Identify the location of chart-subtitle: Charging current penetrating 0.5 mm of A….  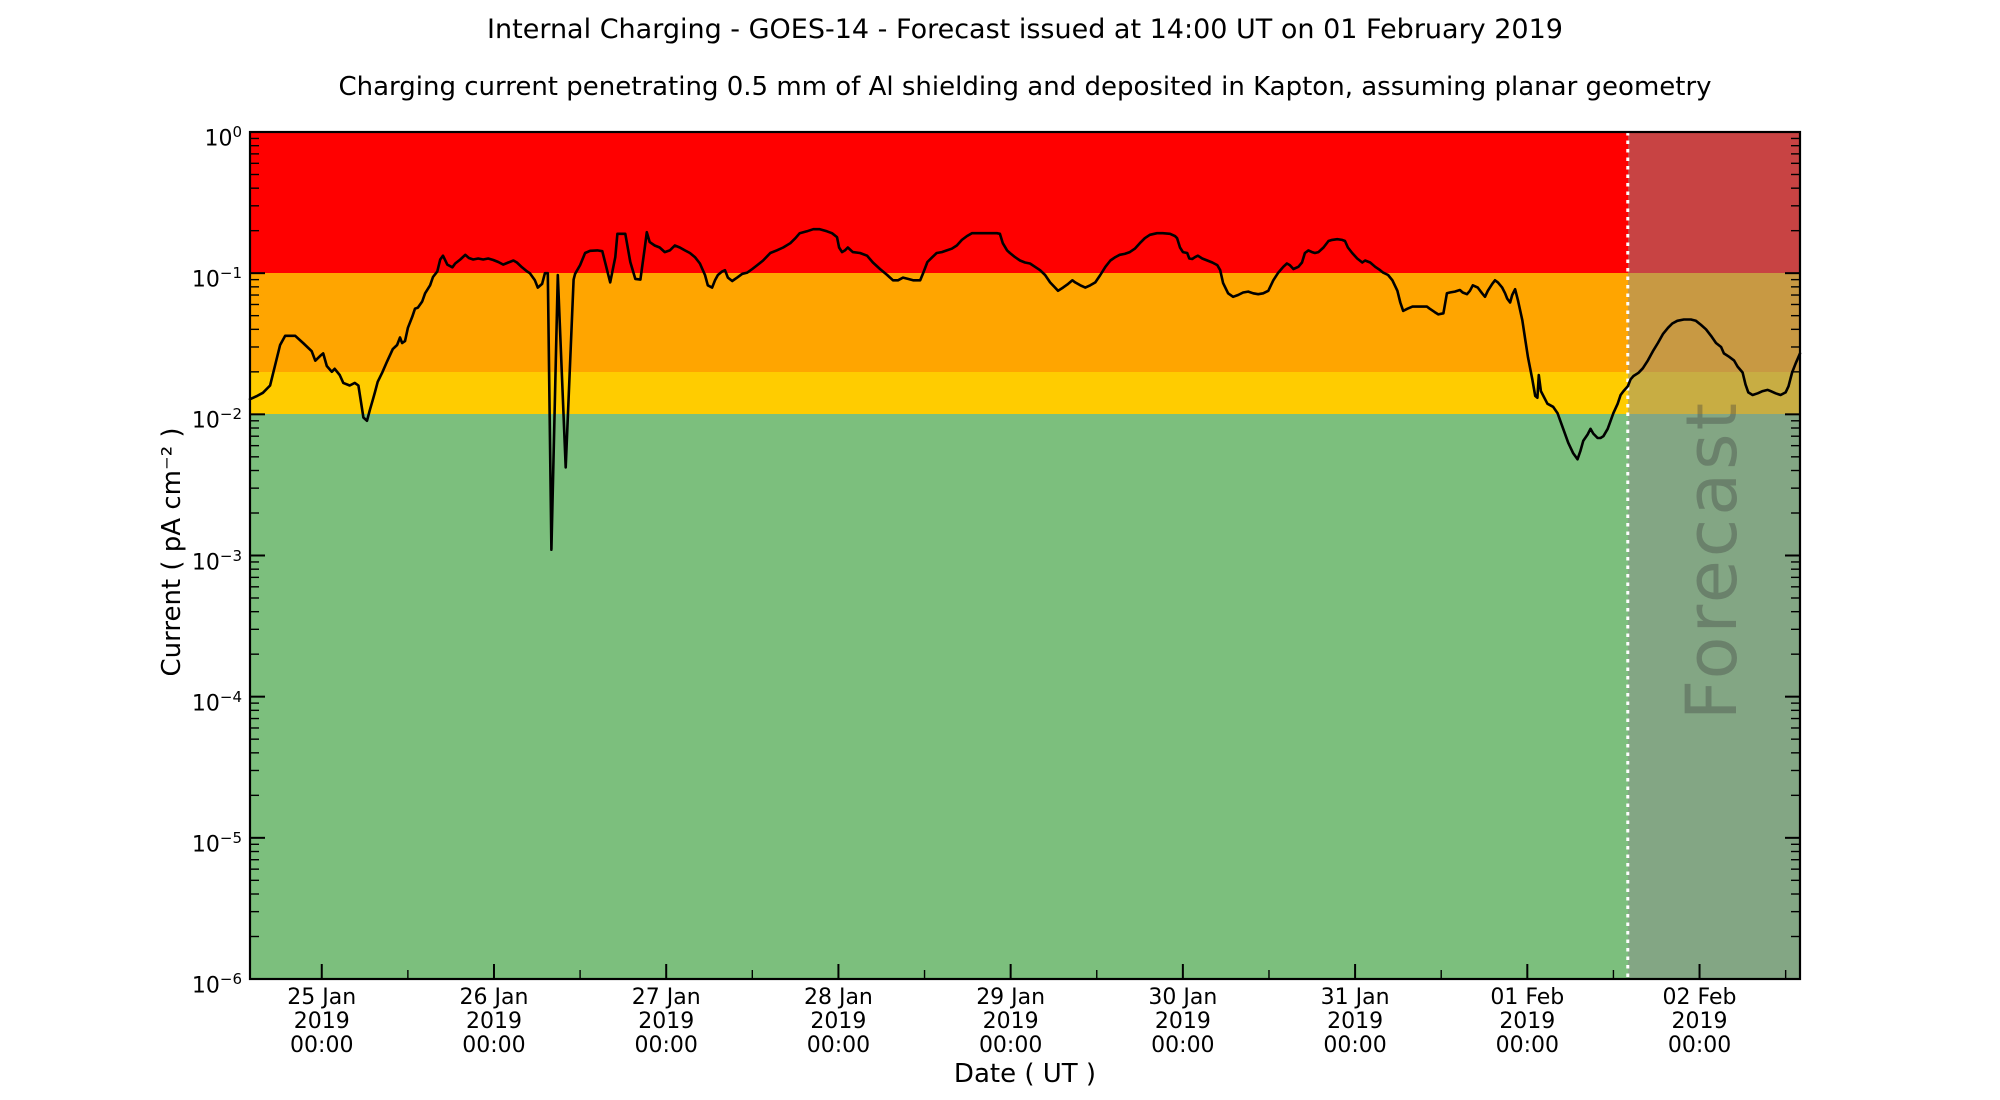
(1025, 87).